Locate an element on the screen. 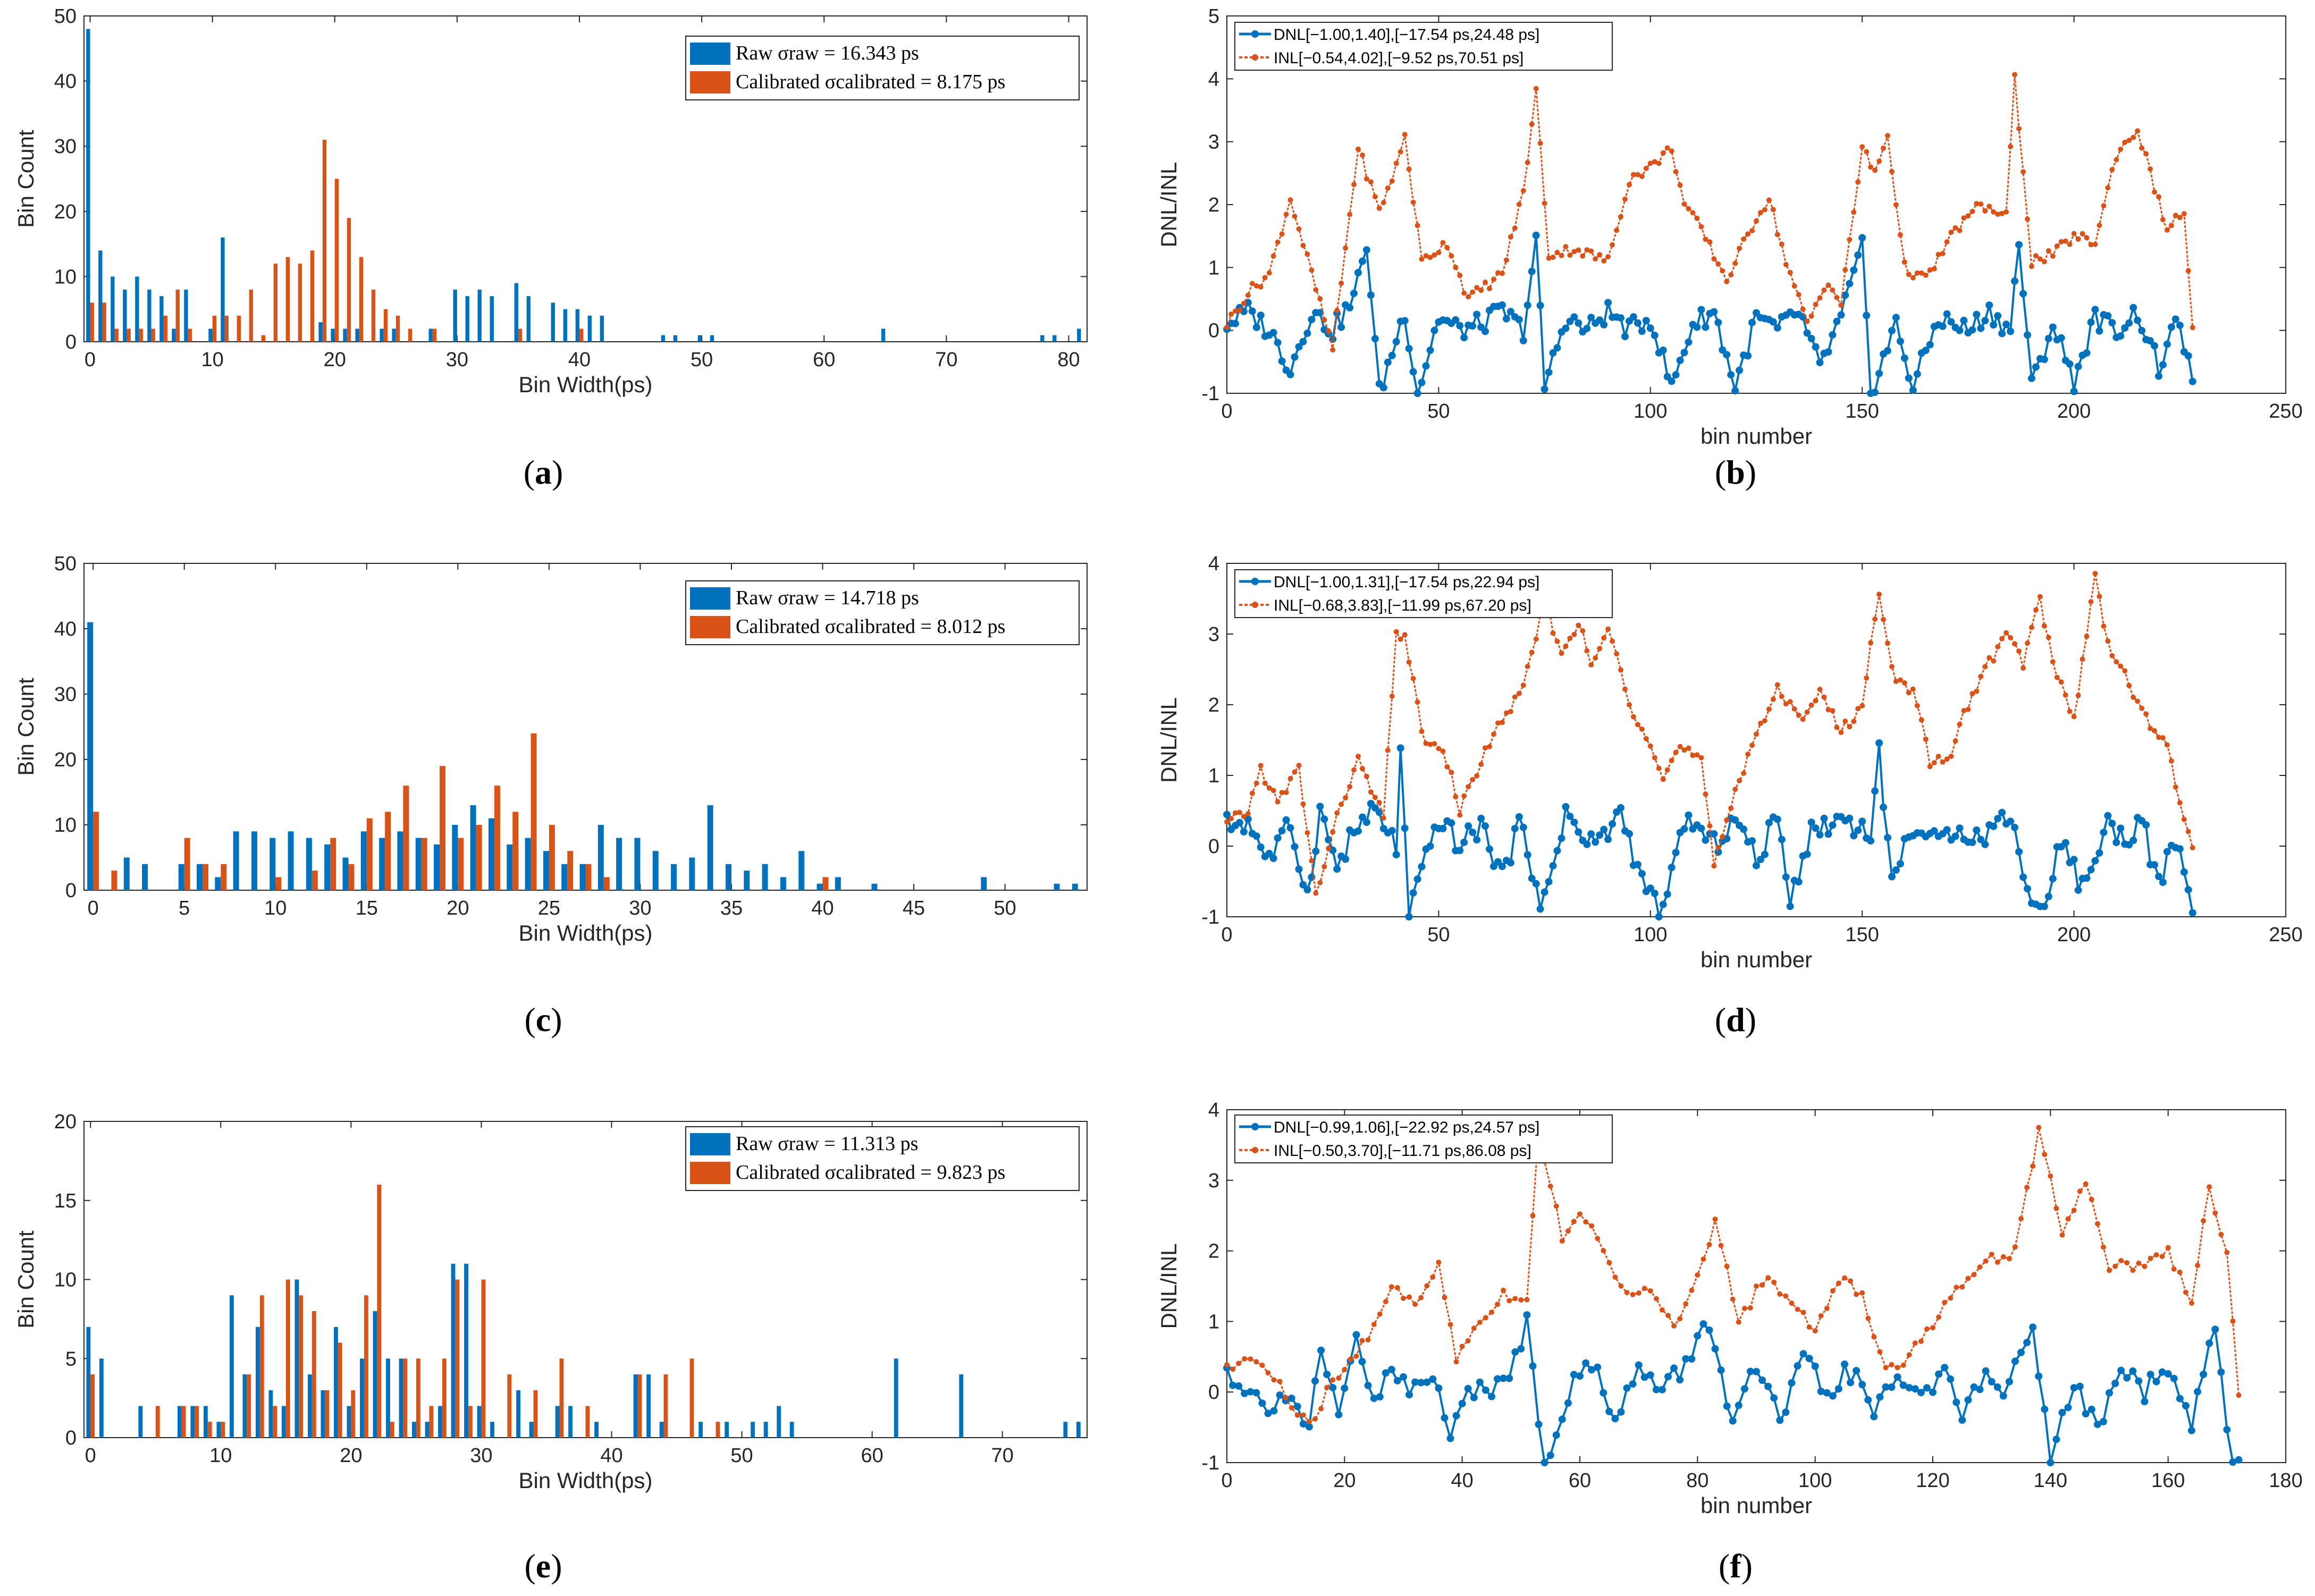 Image resolution: width=2315 pixels, height=1596 pixels. x-tick-label: 80 is located at coordinates (1068, 360).